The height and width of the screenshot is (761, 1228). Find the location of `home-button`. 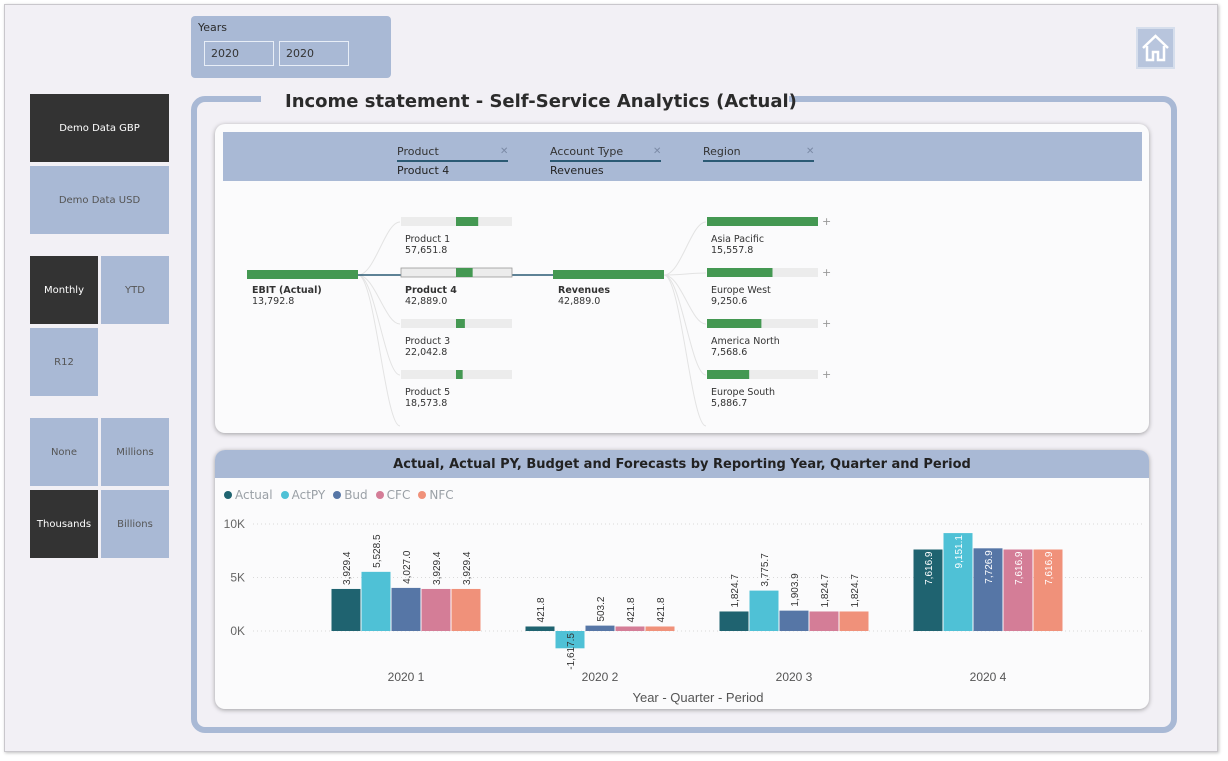

home-button is located at coordinates (1155, 48).